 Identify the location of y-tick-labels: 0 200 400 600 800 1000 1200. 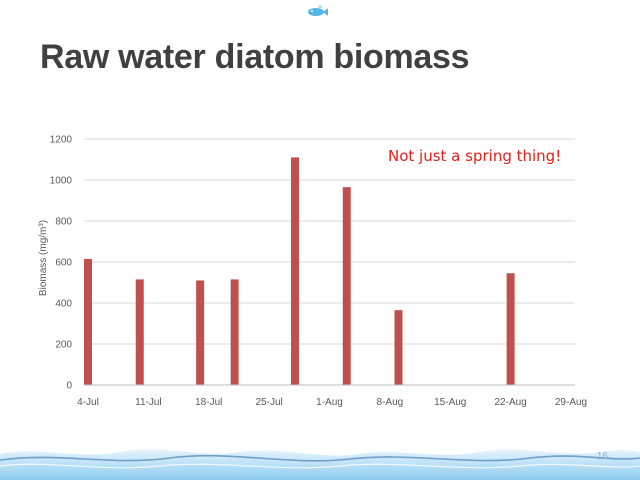
(61, 263).